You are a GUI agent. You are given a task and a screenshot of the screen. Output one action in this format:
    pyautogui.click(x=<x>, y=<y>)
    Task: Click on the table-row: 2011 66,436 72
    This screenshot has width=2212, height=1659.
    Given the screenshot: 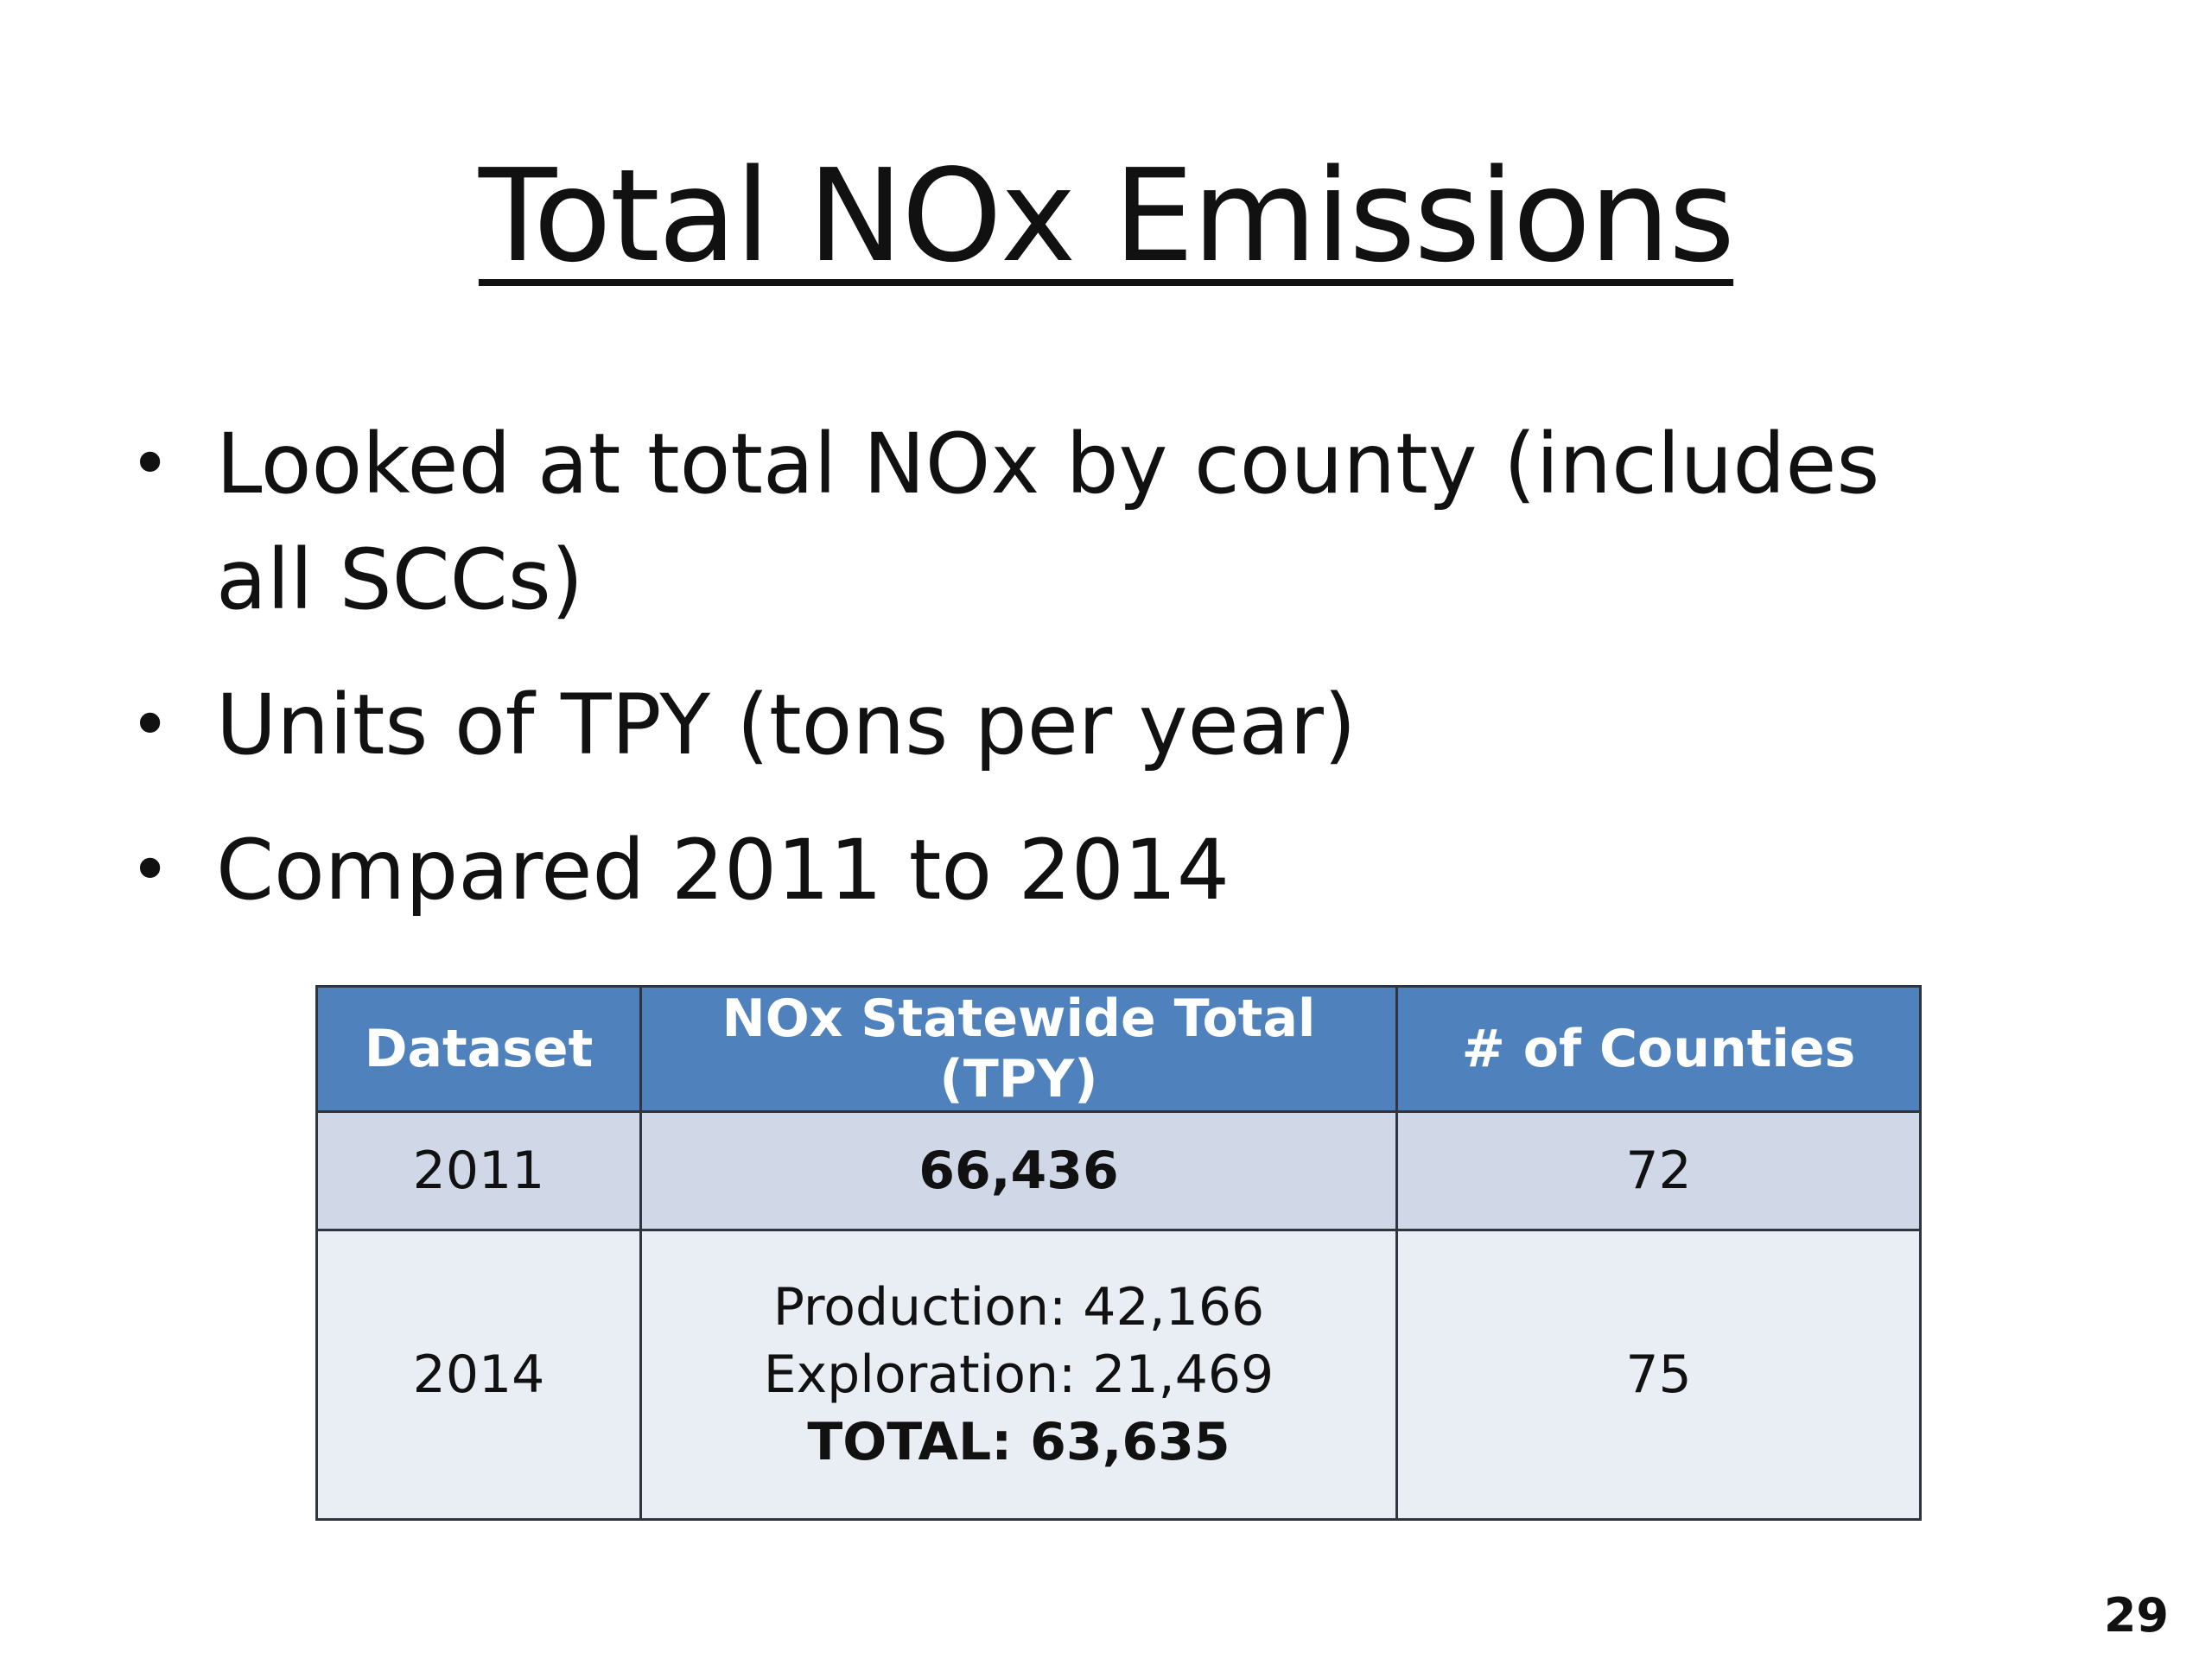 What is the action you would take?
    pyautogui.click(x=1118, y=1170)
    